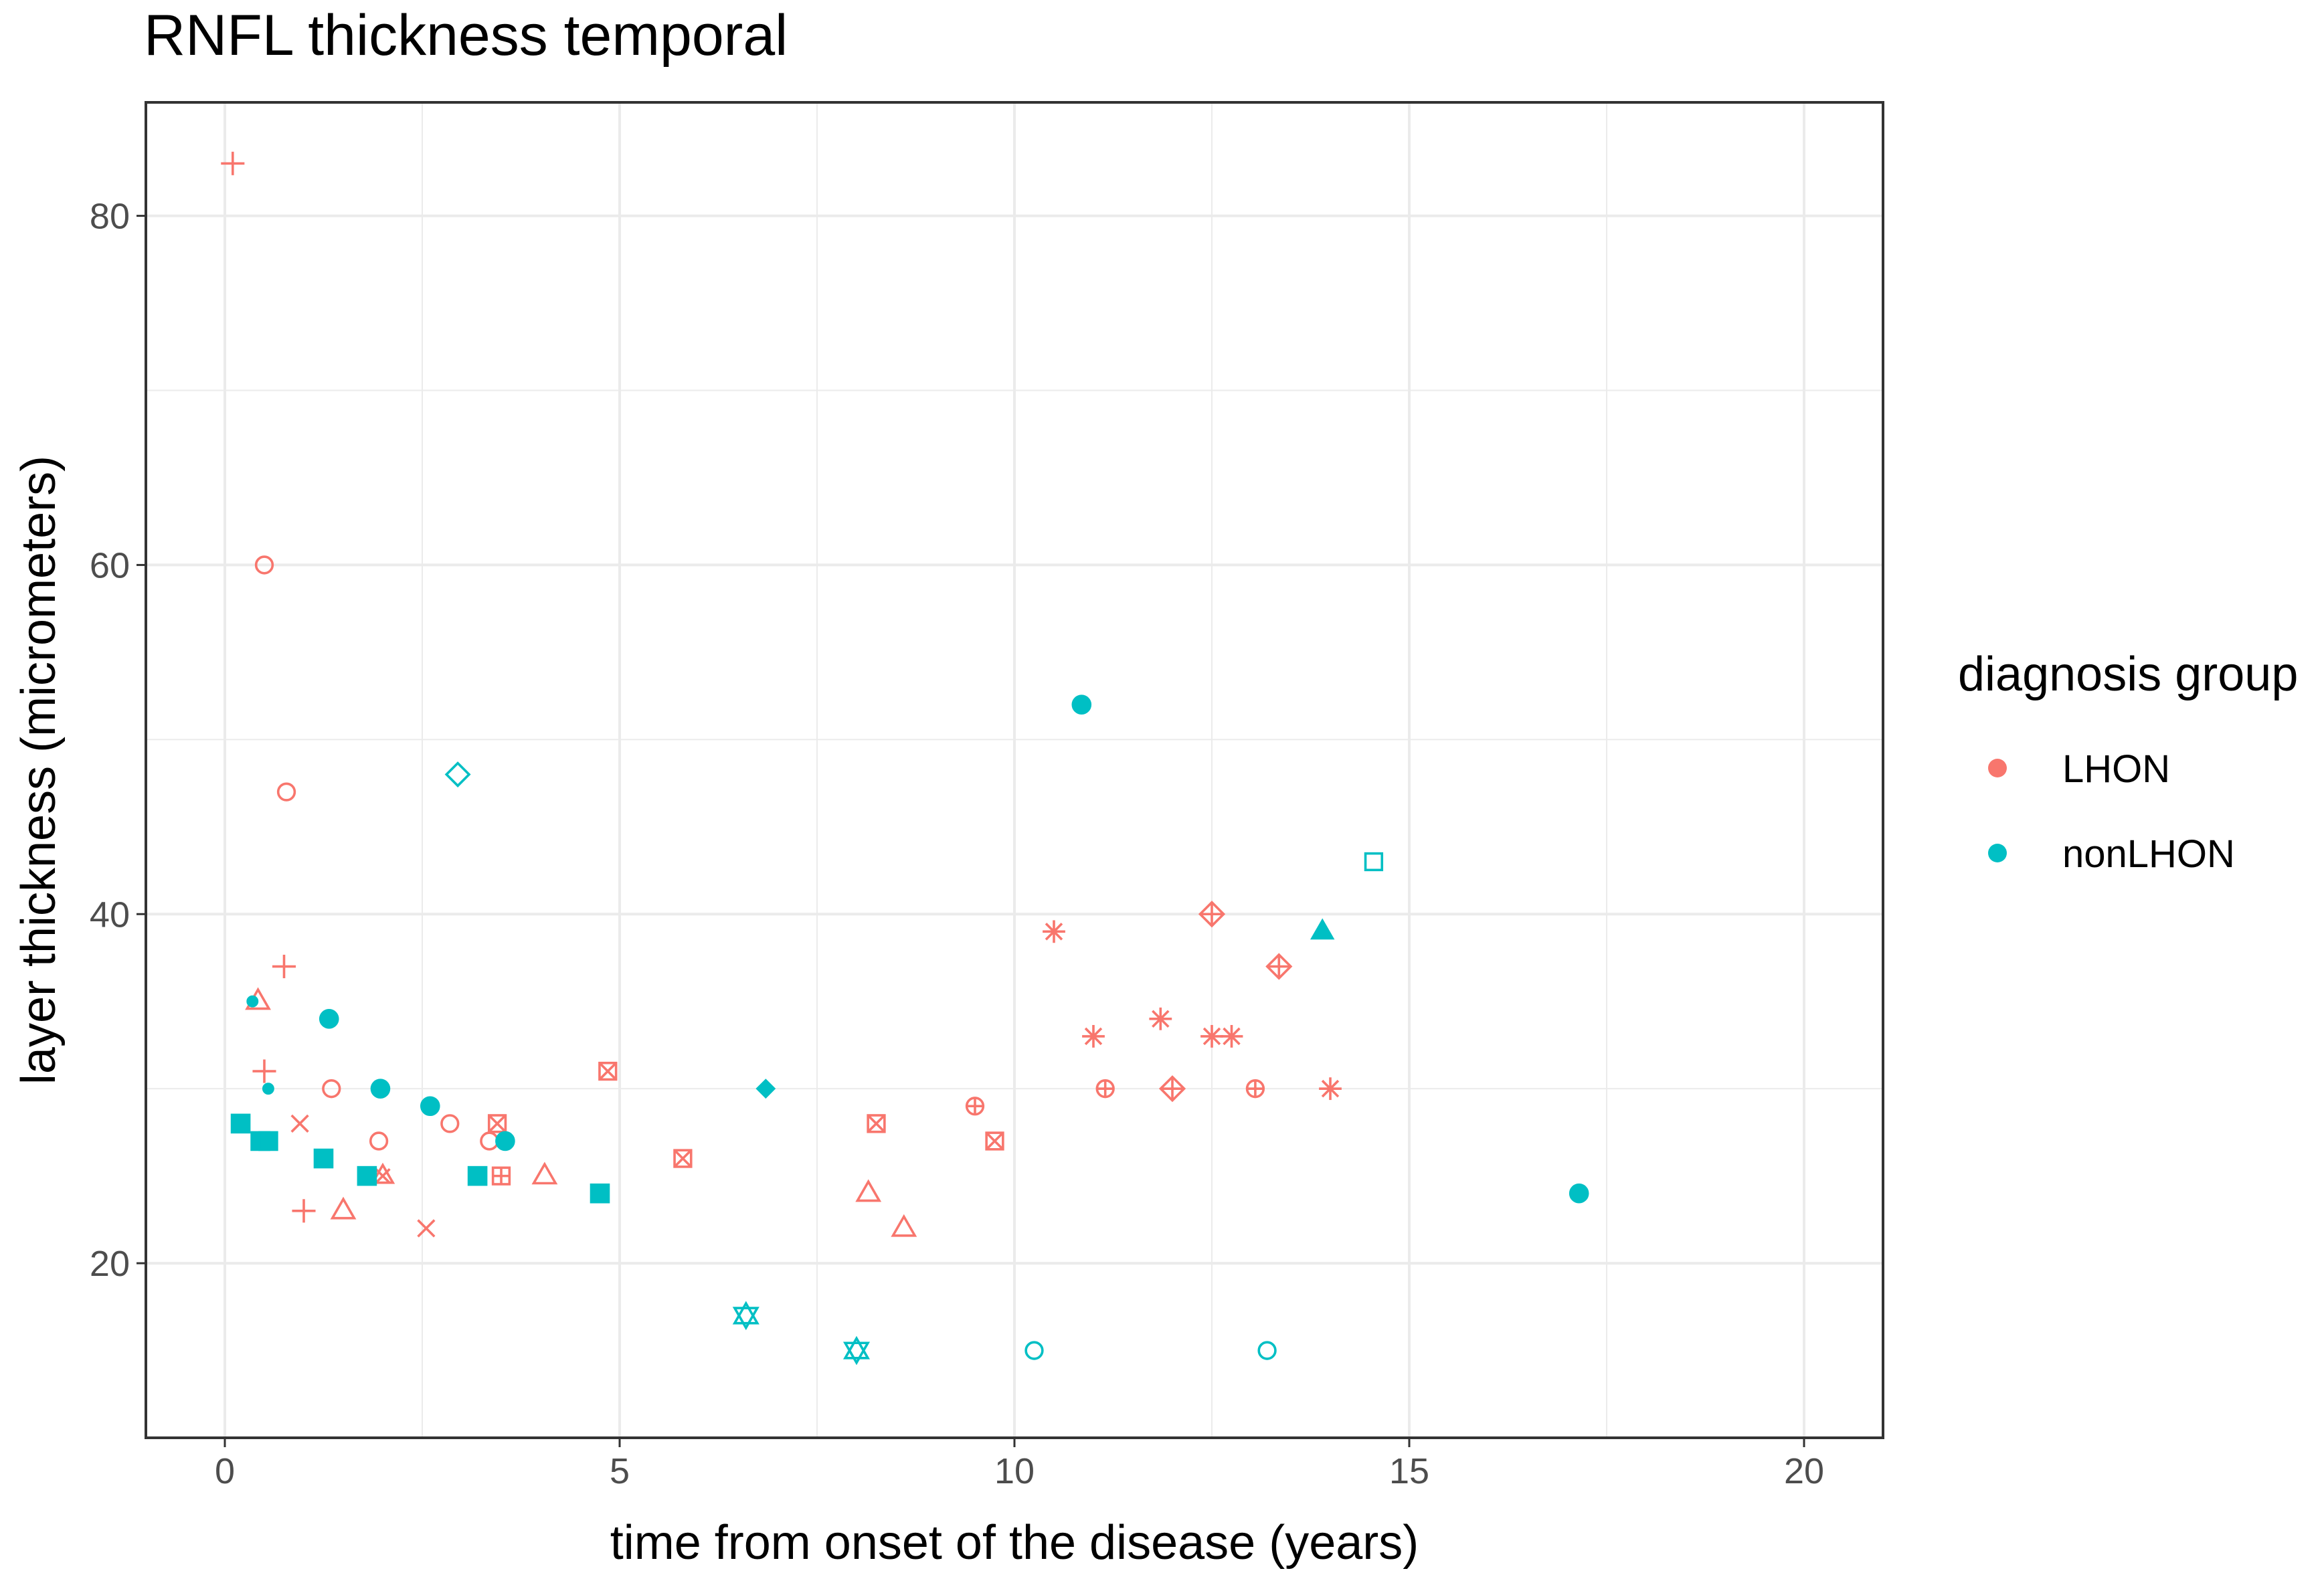 This screenshot has width=2324, height=1587. I want to click on legend: diagnosis group LHON nonLHON, so click(2128, 762).